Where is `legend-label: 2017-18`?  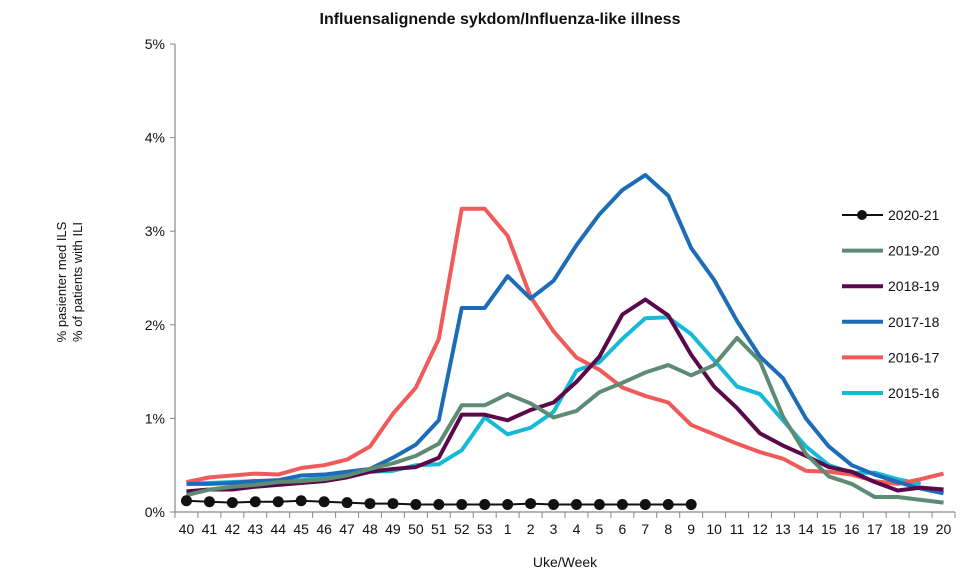 legend-label: 2017-18 is located at coordinates (914, 322).